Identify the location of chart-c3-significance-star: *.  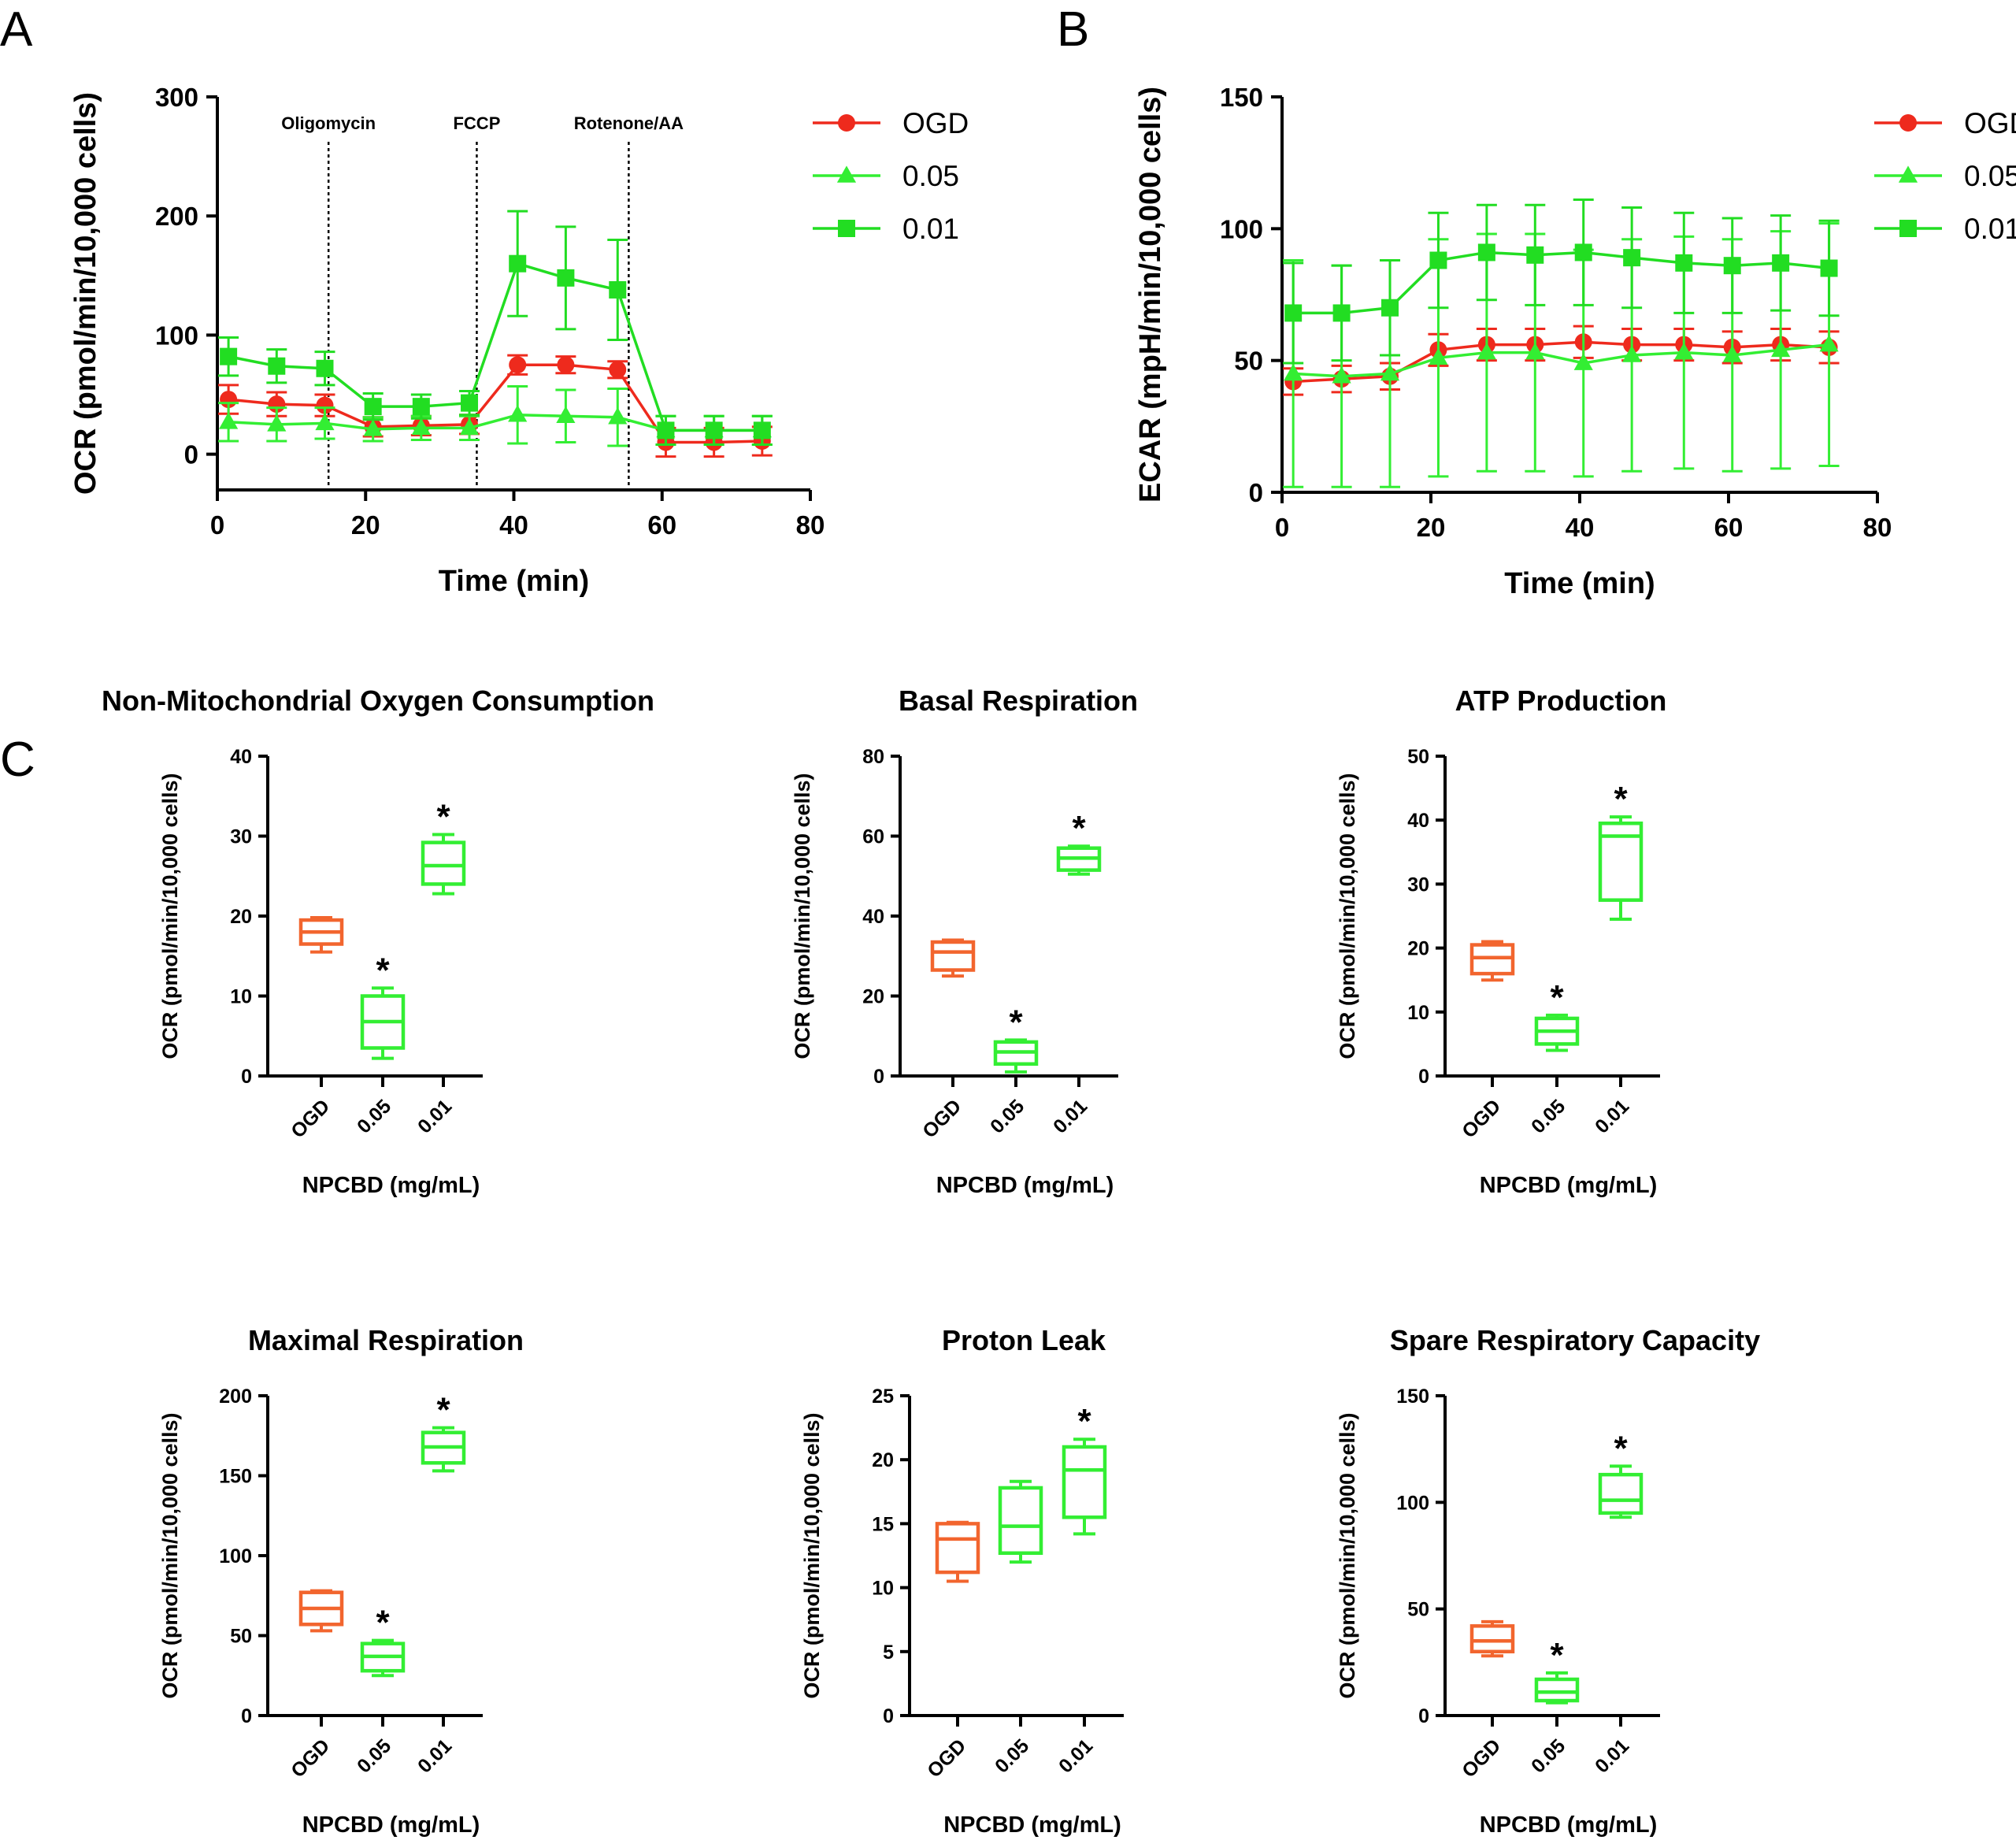
(1557, 997).